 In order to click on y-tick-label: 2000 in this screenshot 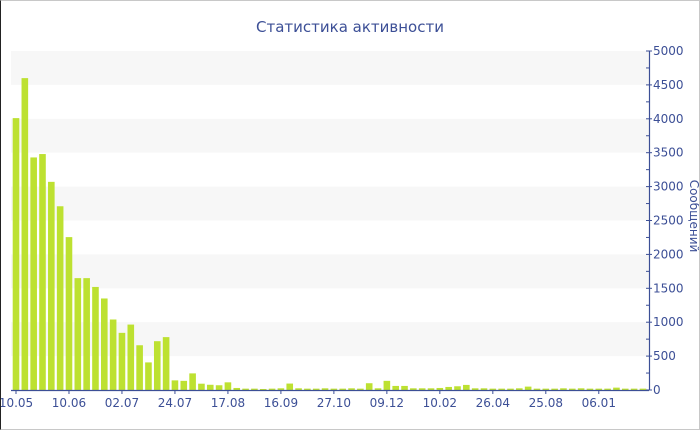, I will do `click(668, 254)`.